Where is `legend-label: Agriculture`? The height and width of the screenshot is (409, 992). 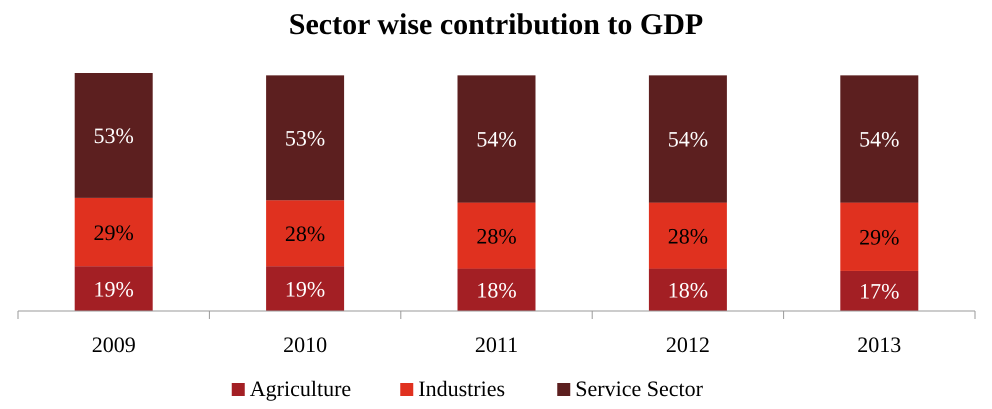
legend-label: Agriculture is located at coordinates (301, 388).